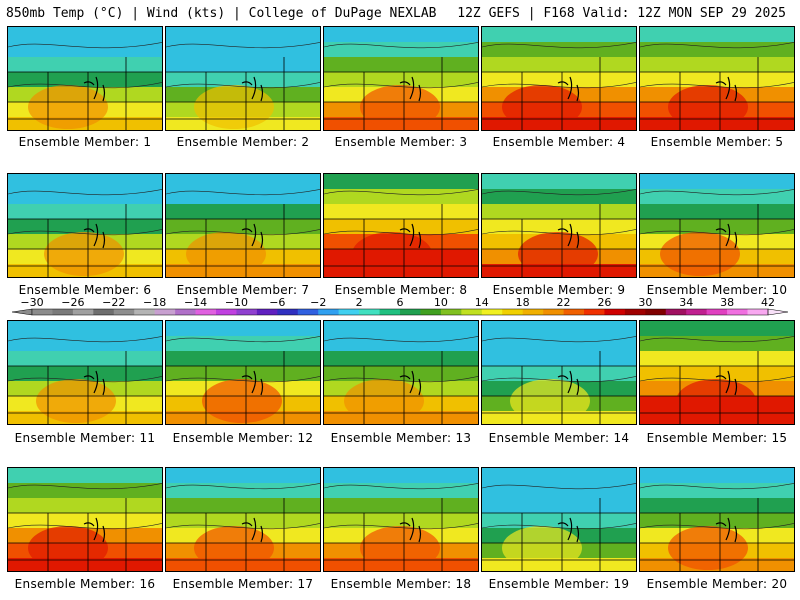 This screenshot has height=600, width=800. What do you see at coordinates (243, 584) in the screenshot?
I see `ensemble-member-label: Ensemble Member: 17` at bounding box center [243, 584].